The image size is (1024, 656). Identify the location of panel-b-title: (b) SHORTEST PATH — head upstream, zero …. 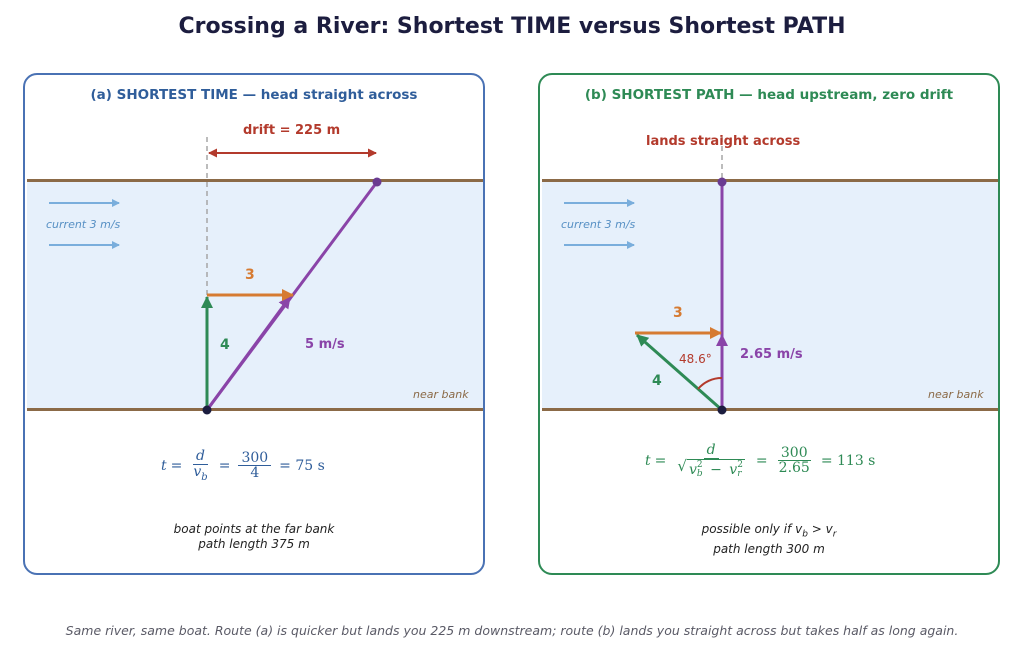
(769, 95).